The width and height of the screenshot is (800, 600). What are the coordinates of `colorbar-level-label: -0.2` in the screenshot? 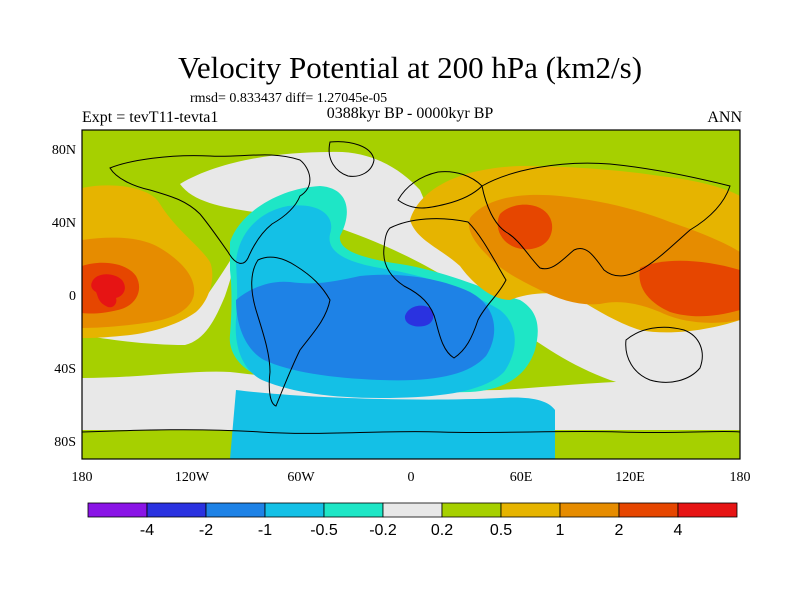 It's located at (383, 530).